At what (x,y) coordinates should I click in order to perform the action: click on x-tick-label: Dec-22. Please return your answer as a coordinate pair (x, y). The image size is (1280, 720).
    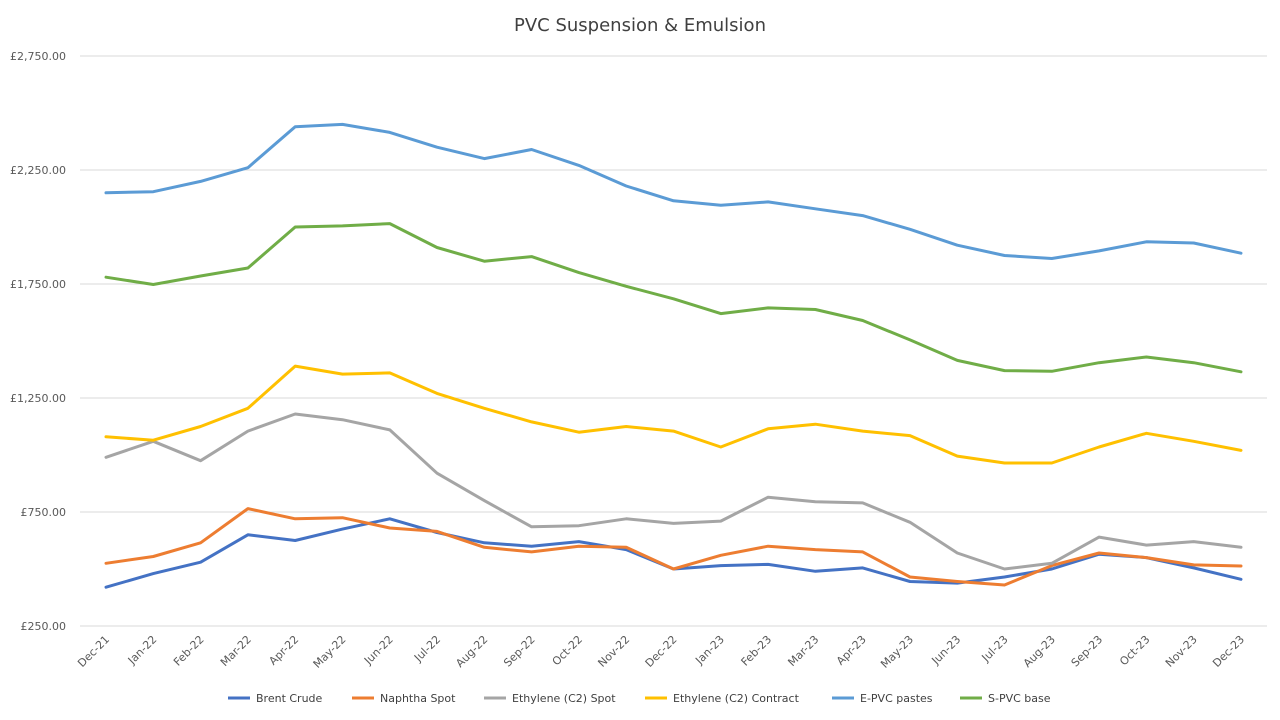
    Looking at the image, I should click on (661, 651).